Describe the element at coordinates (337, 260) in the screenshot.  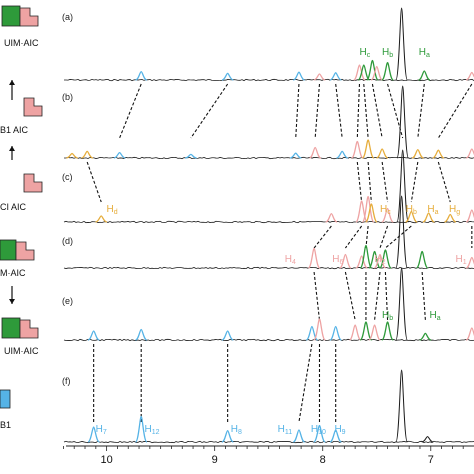
I see `peak-label-3-1: H6` at that location.